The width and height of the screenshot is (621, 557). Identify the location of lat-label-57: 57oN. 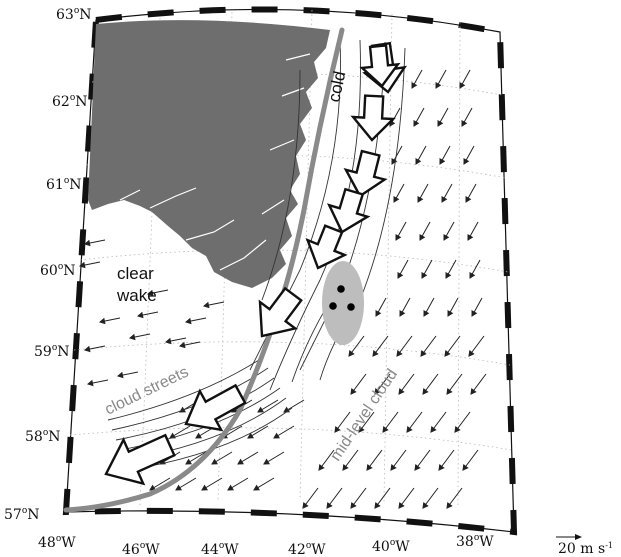
(22, 514).